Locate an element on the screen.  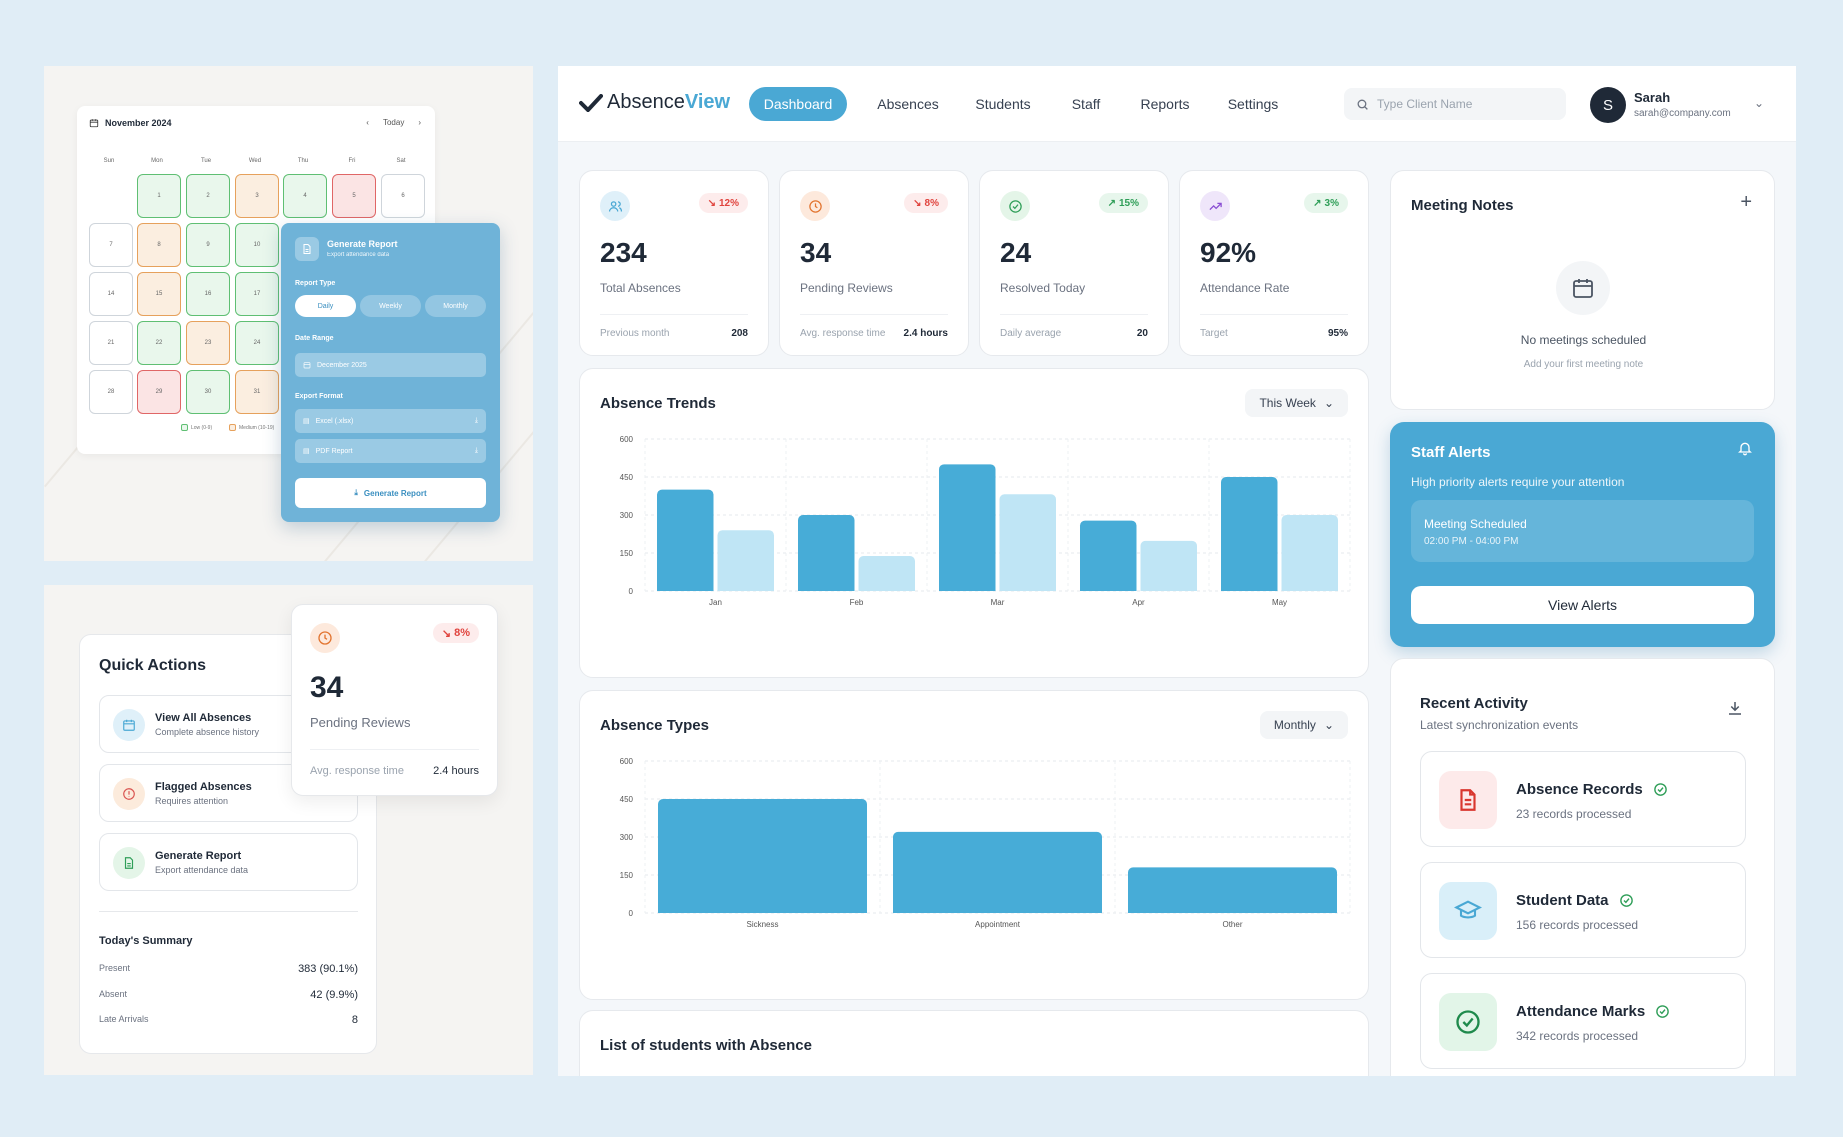
prev-month-button: ‹ is located at coordinates (367, 122).